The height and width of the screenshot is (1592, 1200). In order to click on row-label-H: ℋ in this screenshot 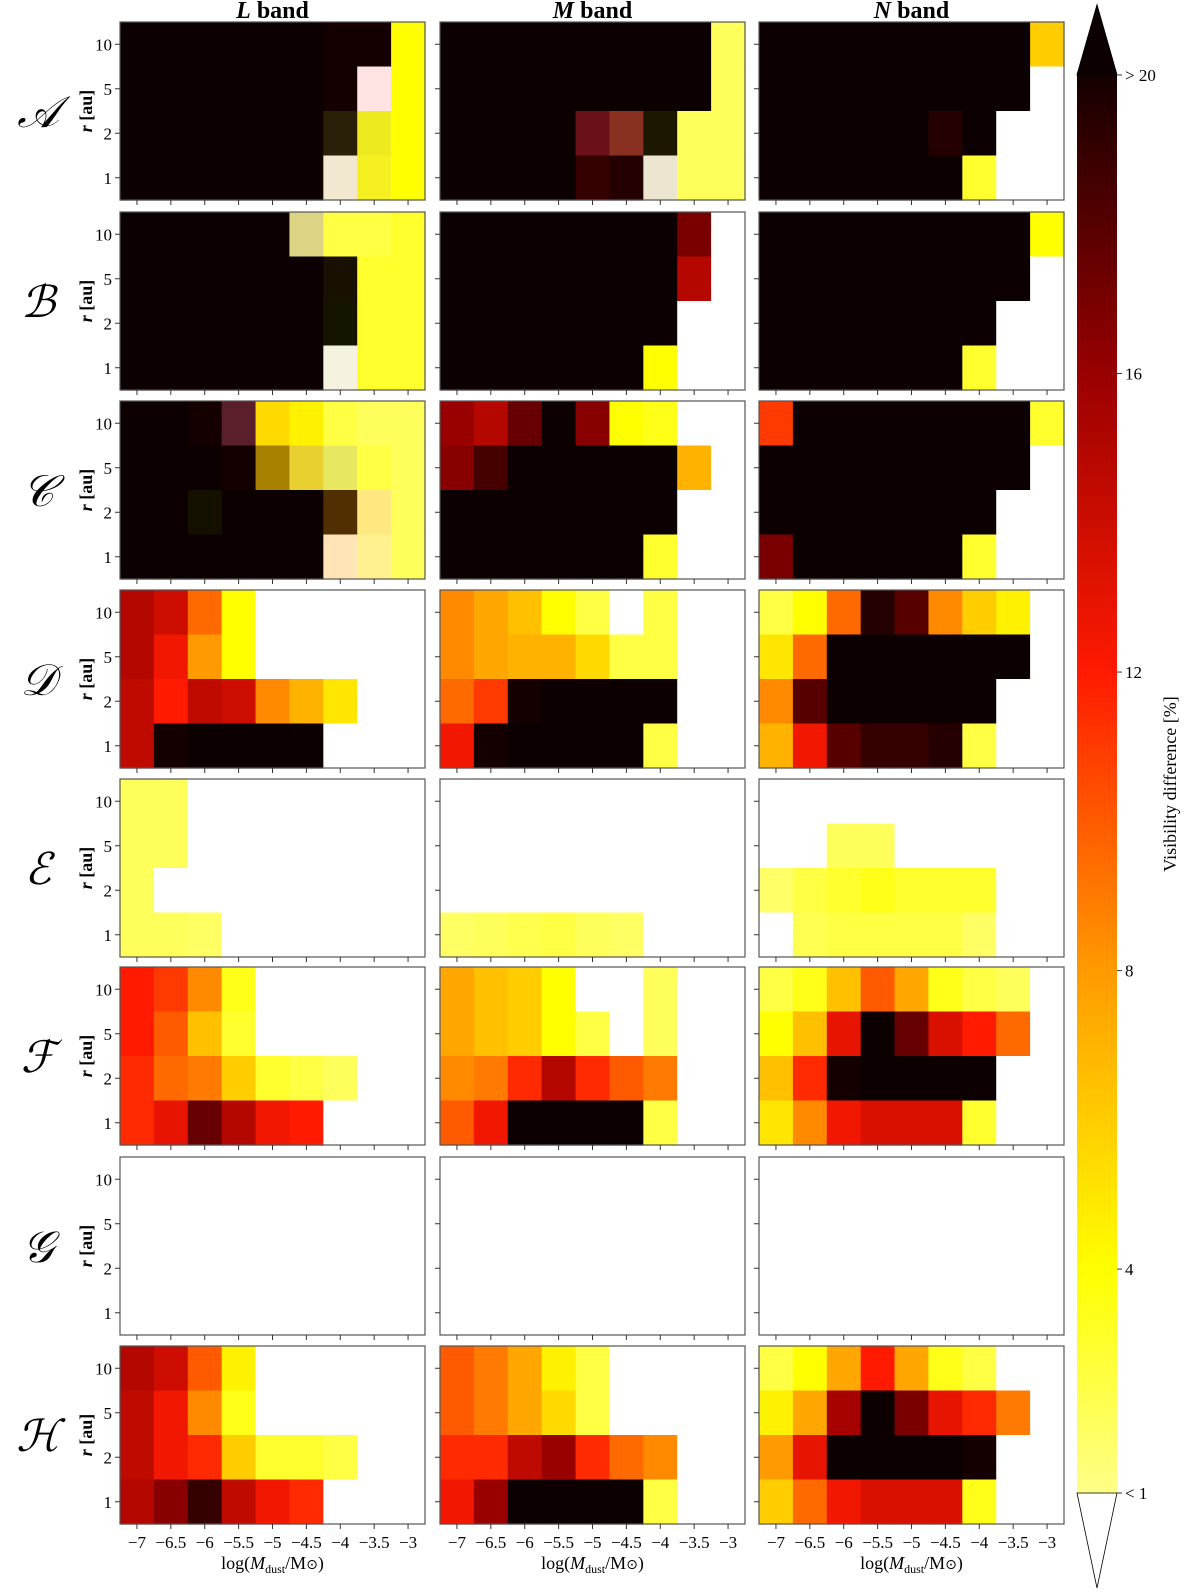, I will do `click(41, 1436)`.